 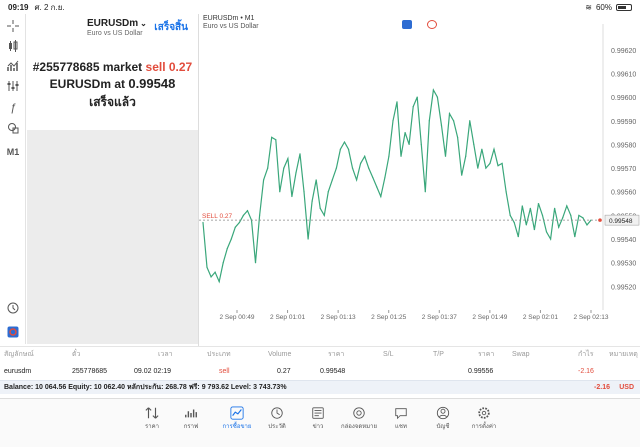 I want to click on column-header: สัญลักษณ์, so click(x=19, y=354).